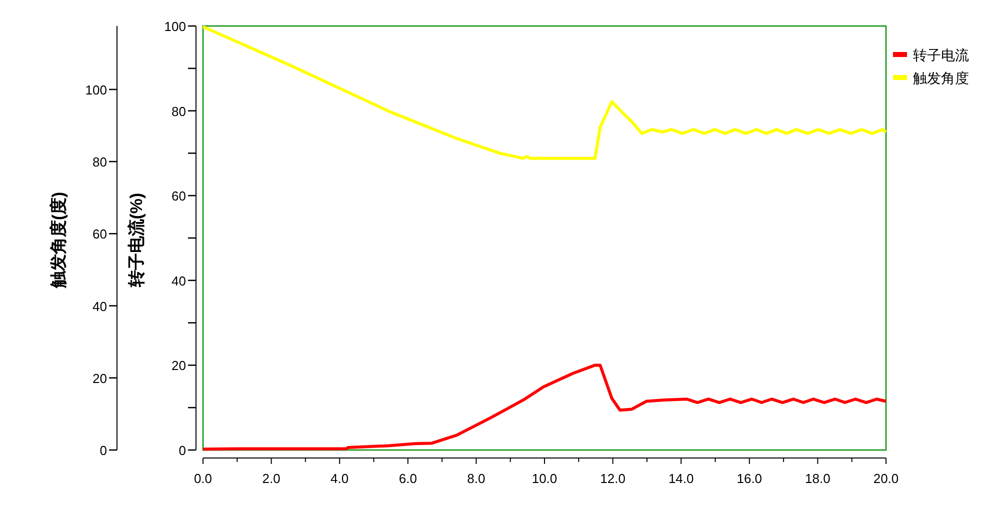  I want to click on y2-tick-label: 100, so click(96, 90).